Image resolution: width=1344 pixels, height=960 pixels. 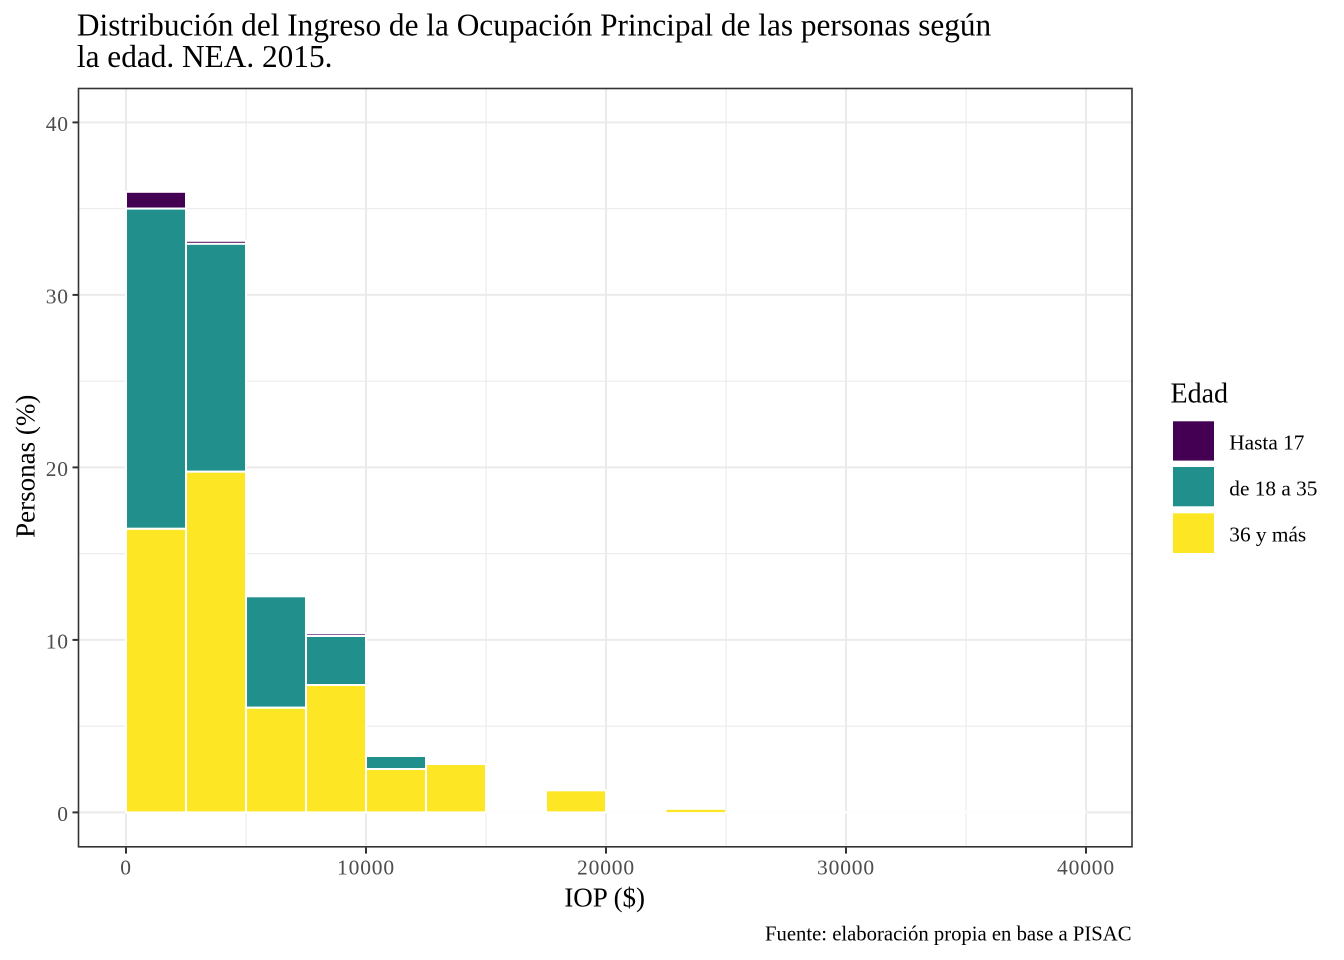 What do you see at coordinates (57, 642) in the screenshot?
I see `svg-text: 10` at bounding box center [57, 642].